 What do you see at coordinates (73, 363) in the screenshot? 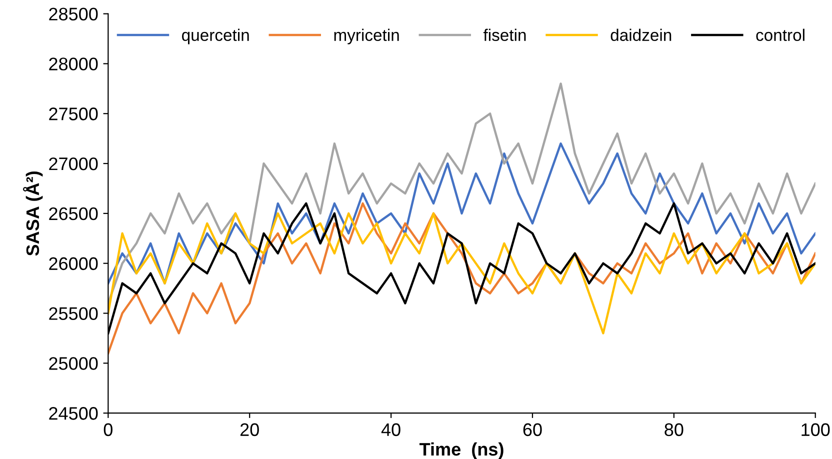
I see `y-tick-label: 25000` at bounding box center [73, 363].